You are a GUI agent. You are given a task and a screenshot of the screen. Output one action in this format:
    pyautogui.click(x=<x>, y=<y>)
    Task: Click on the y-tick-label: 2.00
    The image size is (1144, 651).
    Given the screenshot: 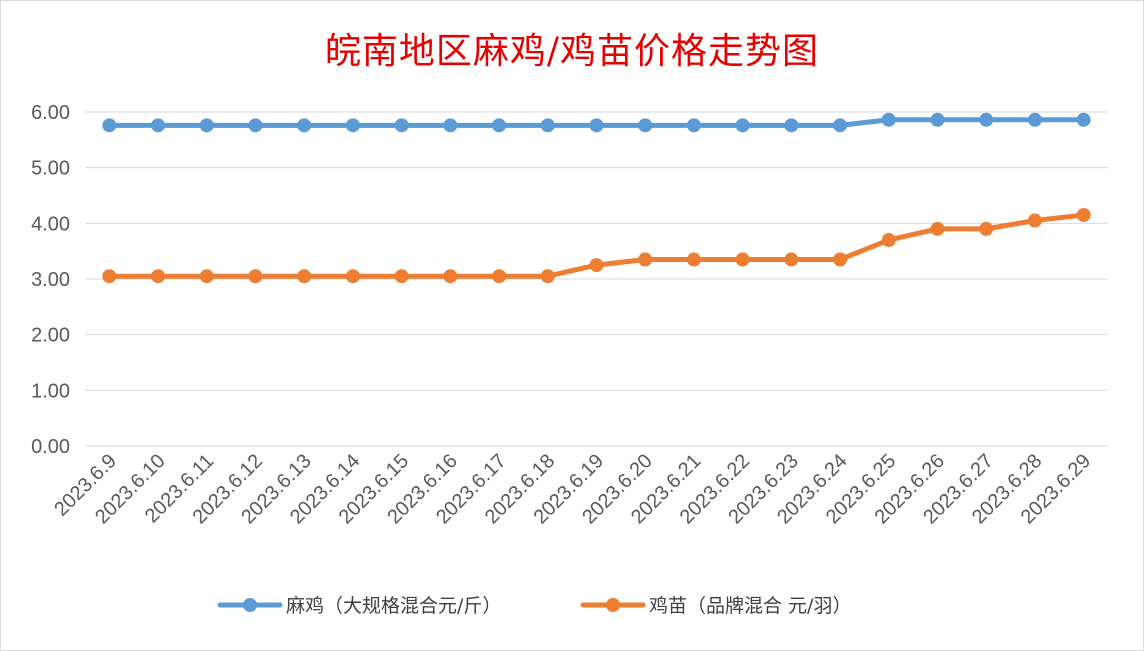 What is the action you would take?
    pyautogui.click(x=50, y=336)
    